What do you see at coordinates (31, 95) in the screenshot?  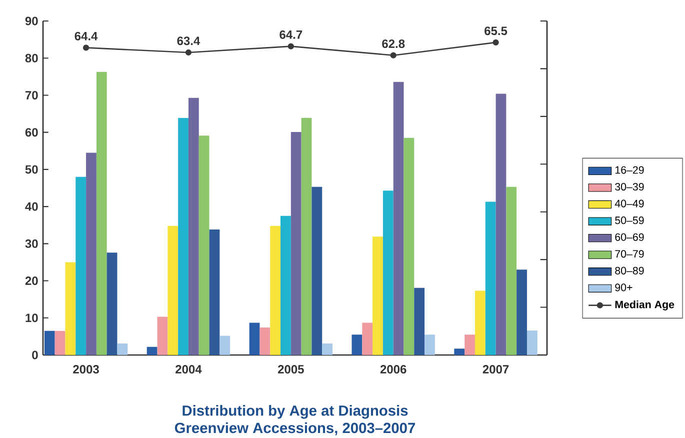 I see `y-tick-label: 70` at bounding box center [31, 95].